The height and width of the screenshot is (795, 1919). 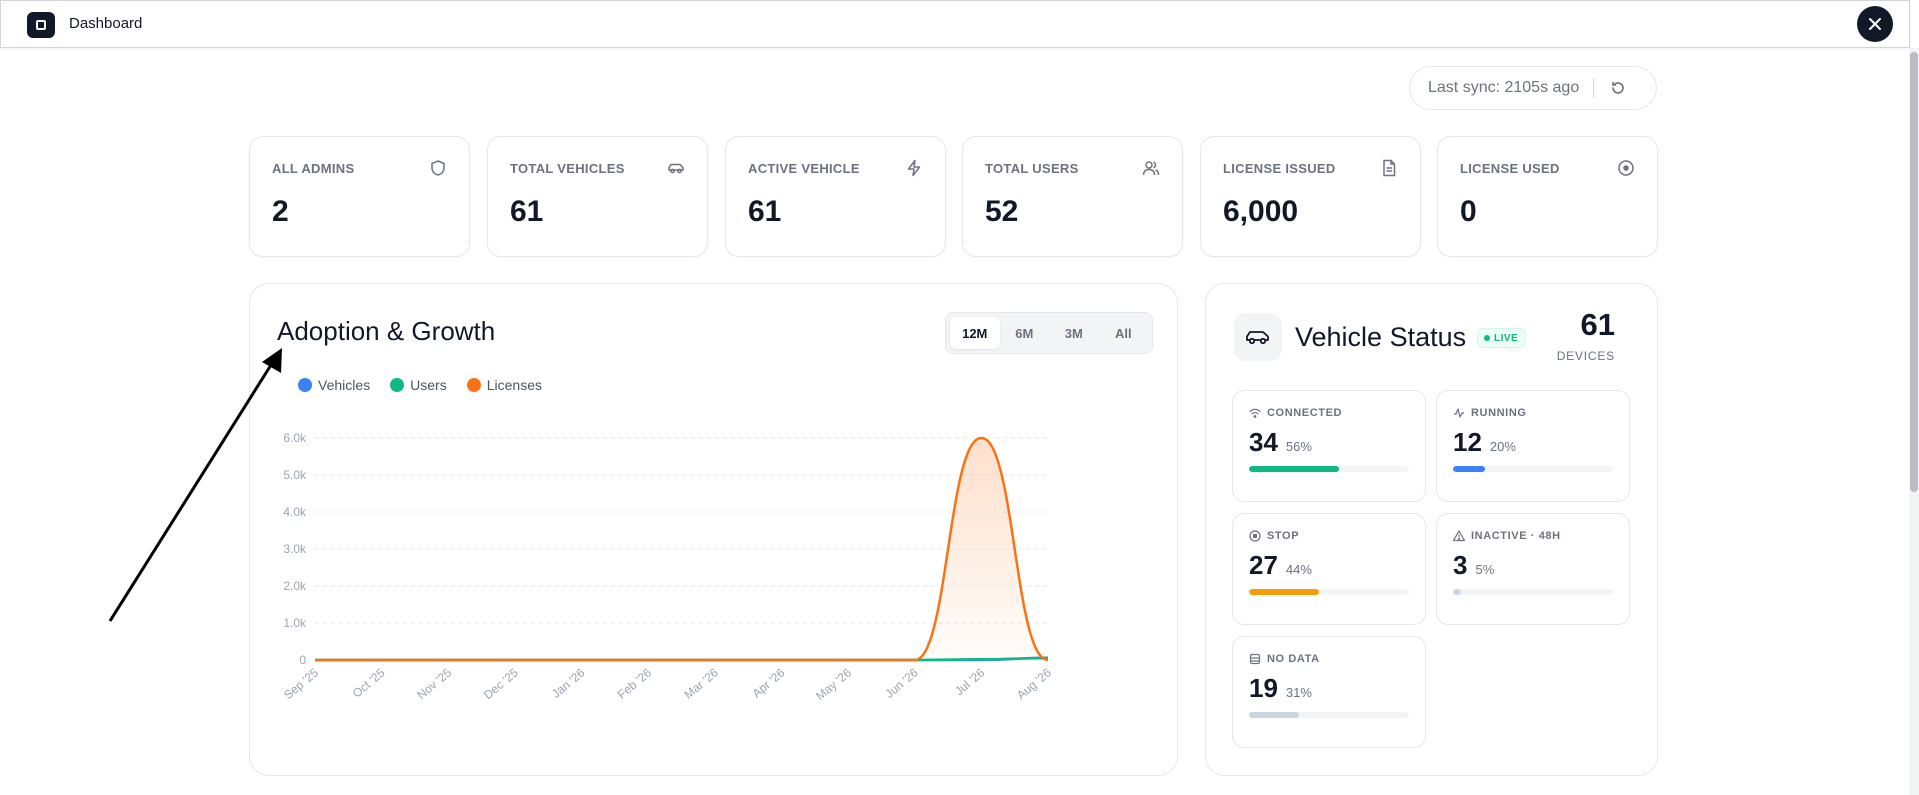 What do you see at coordinates (1263, 688) in the screenshot?
I see `status-value: 19` at bounding box center [1263, 688].